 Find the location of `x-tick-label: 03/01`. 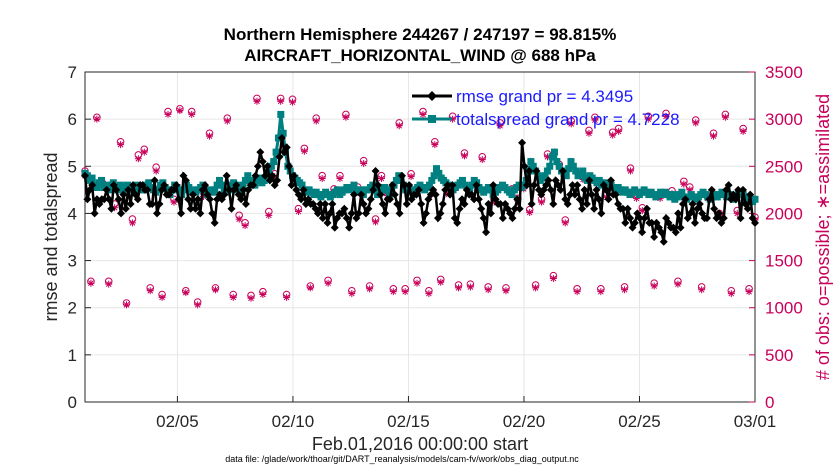

x-tick-label: 03/01 is located at coordinates (755, 421).